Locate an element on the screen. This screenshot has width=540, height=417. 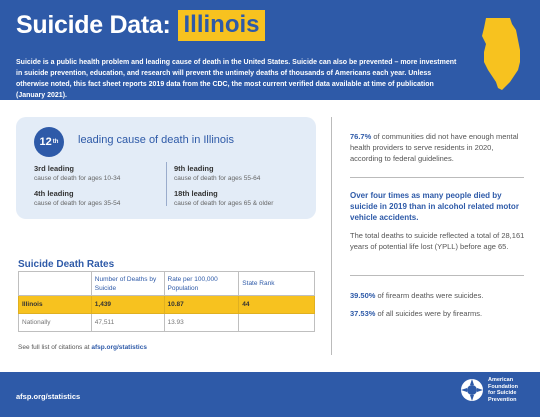
footer-url: afsp.org/statistics is located at coordinates (48, 396).